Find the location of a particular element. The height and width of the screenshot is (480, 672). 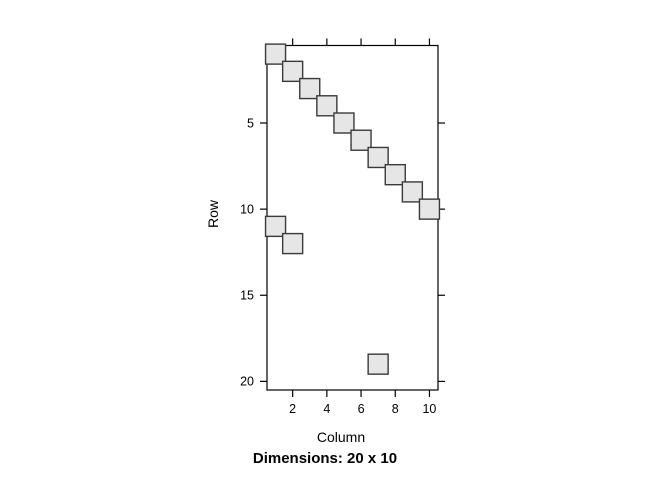

x-tick-label: 8 is located at coordinates (395, 409).